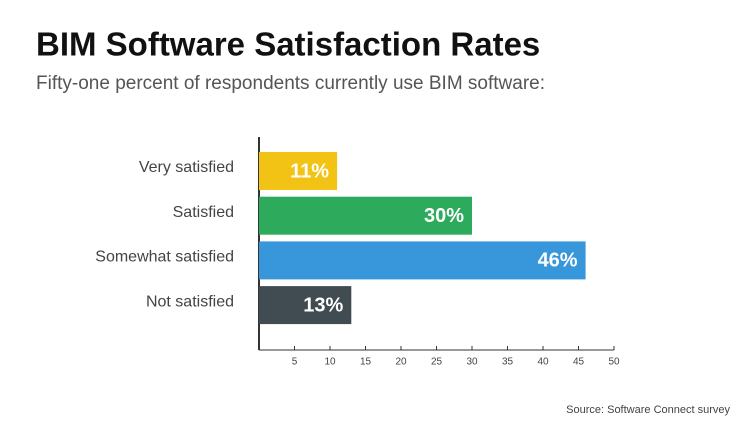 The image size is (750, 438). What do you see at coordinates (288, 44) in the screenshot?
I see `chart-title: BIM Software Satisfaction Rates` at bounding box center [288, 44].